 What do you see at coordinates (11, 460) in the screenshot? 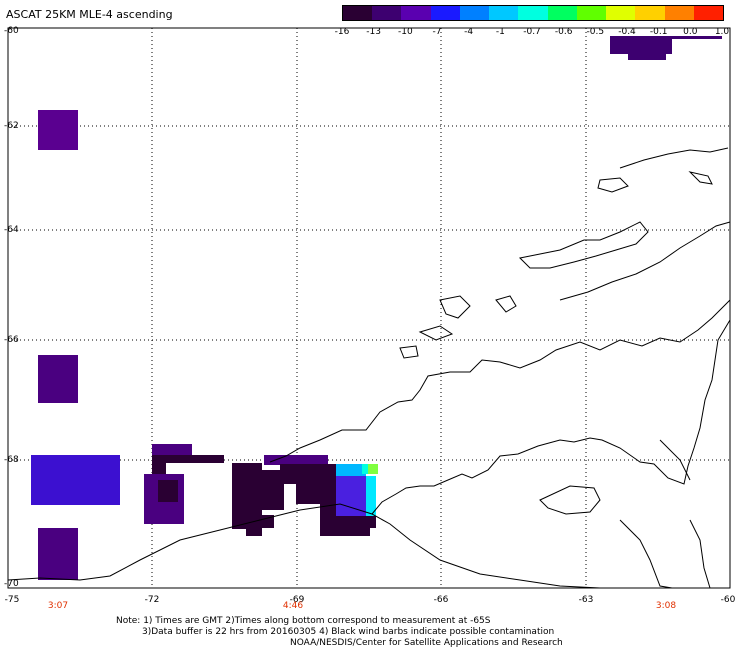
I see `lat-label-68: -68` at bounding box center [11, 460].